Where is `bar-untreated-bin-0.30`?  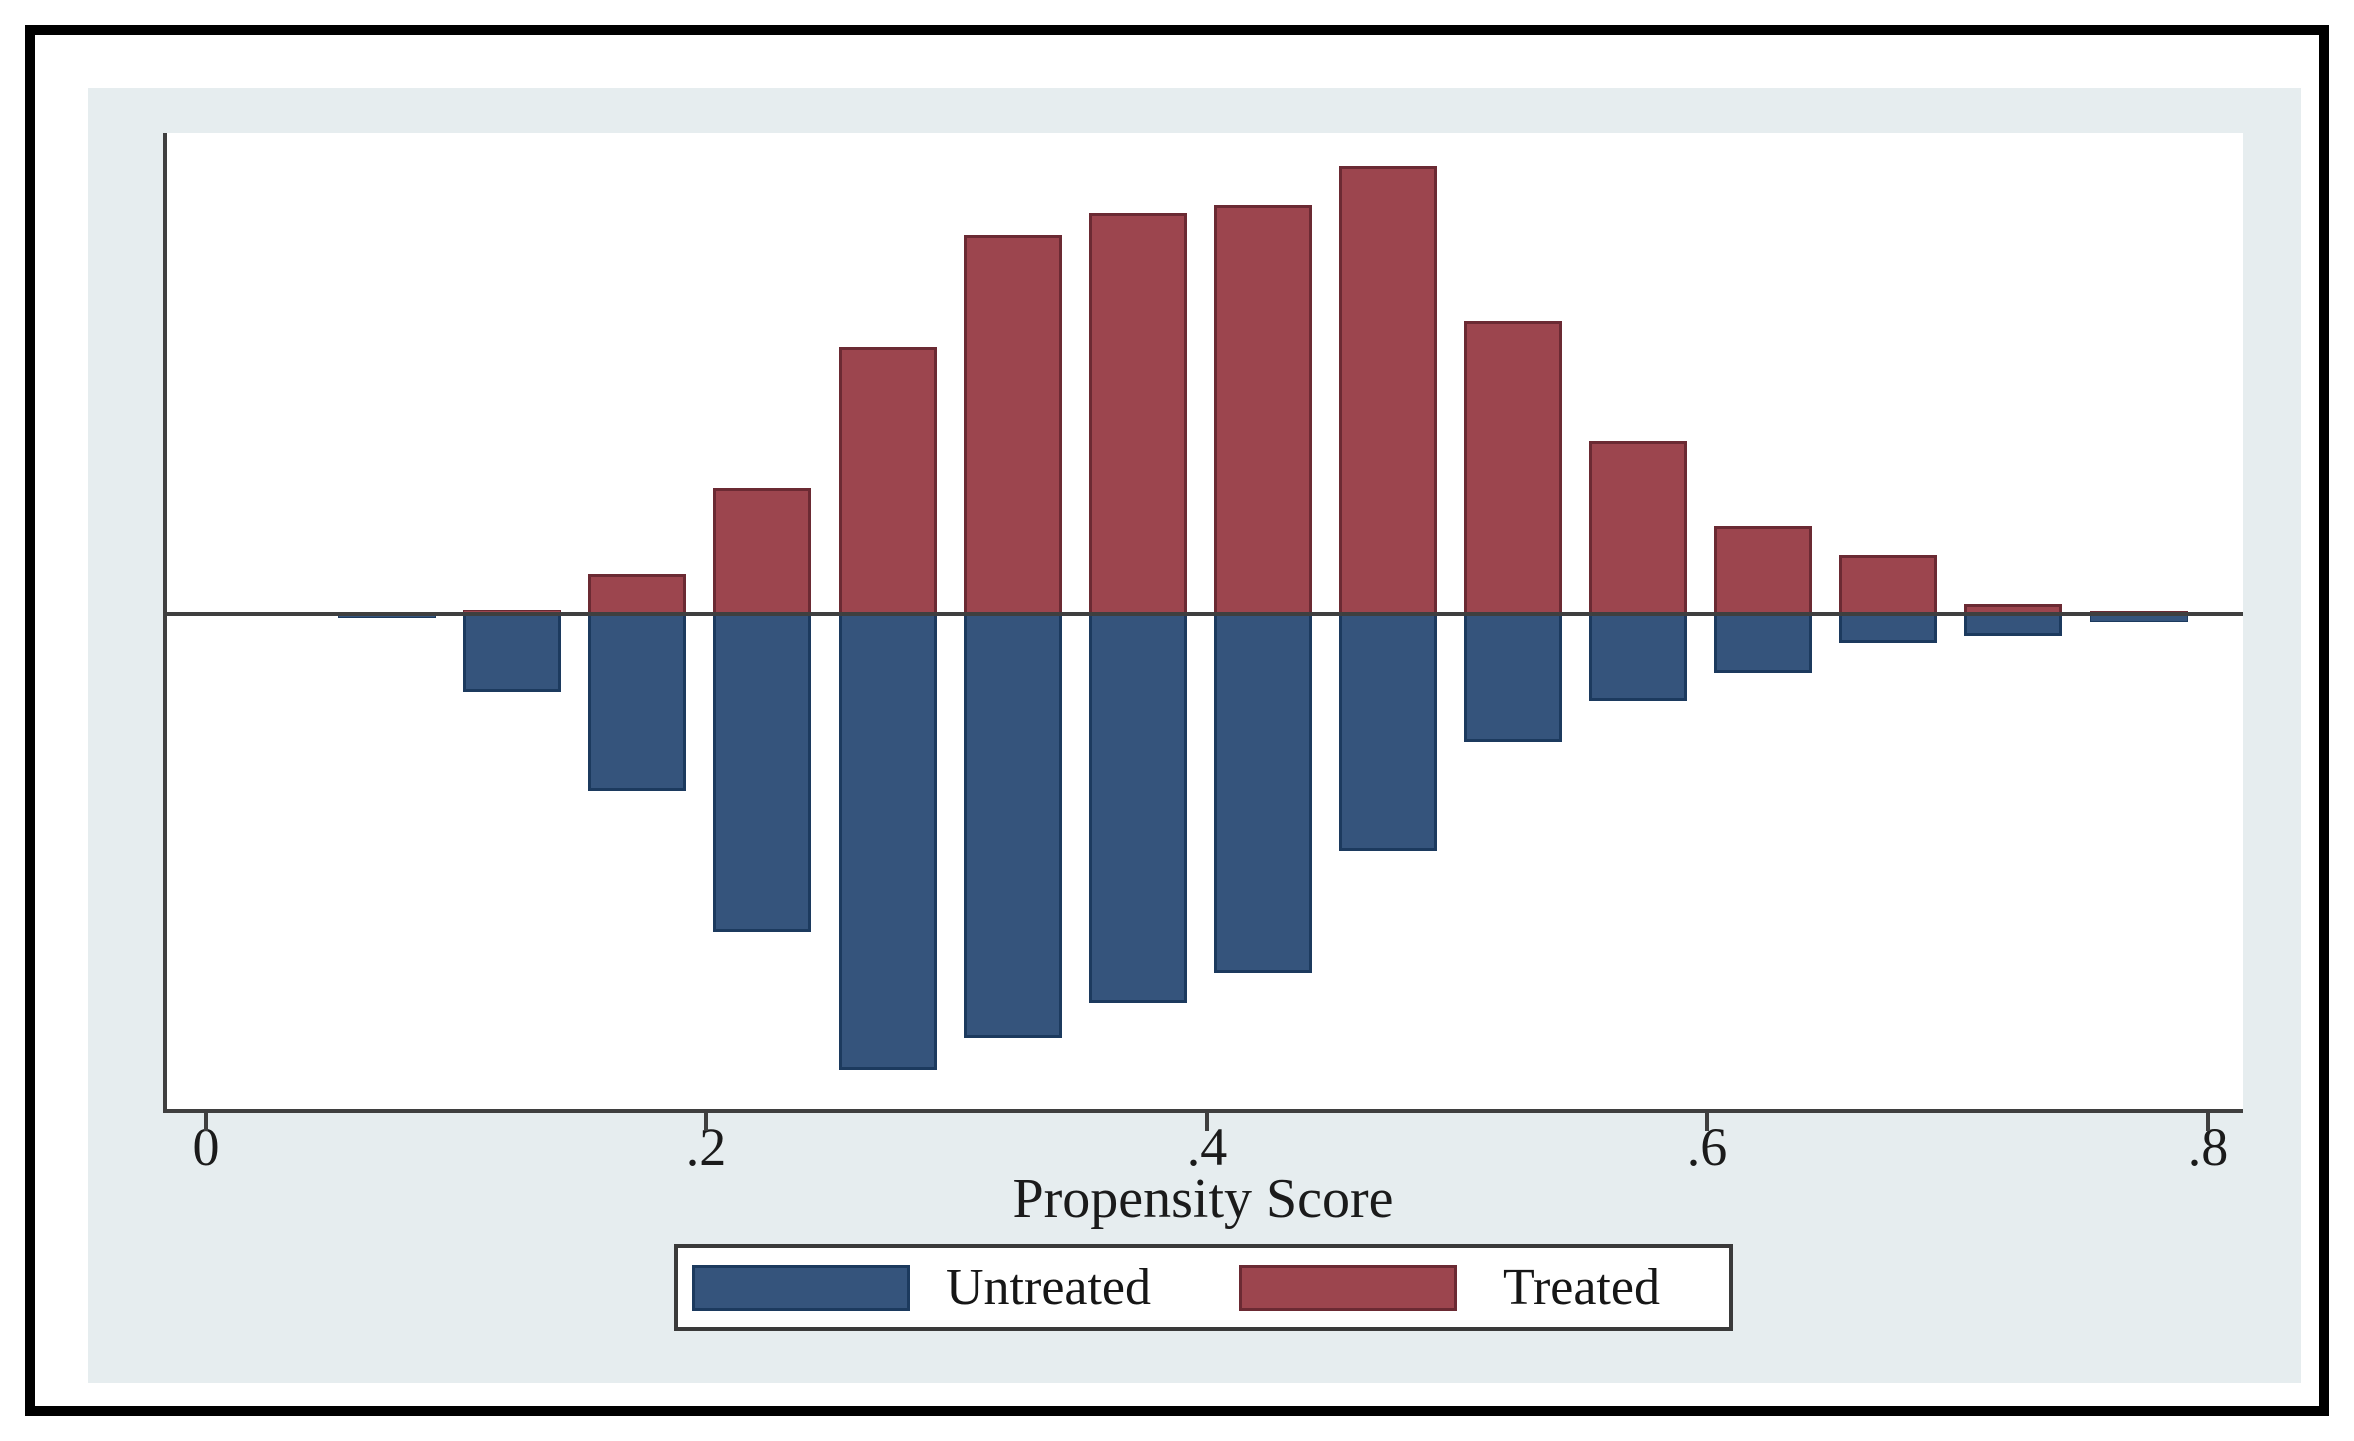 bar-untreated-bin-0.30 is located at coordinates (1013, 826).